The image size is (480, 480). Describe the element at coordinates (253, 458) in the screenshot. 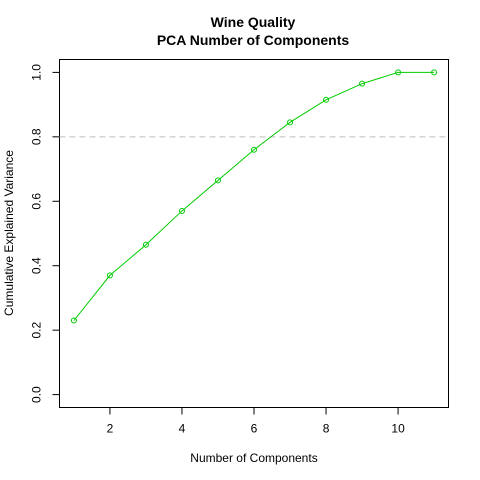

I see `x-axis-label: Number of Components` at that location.